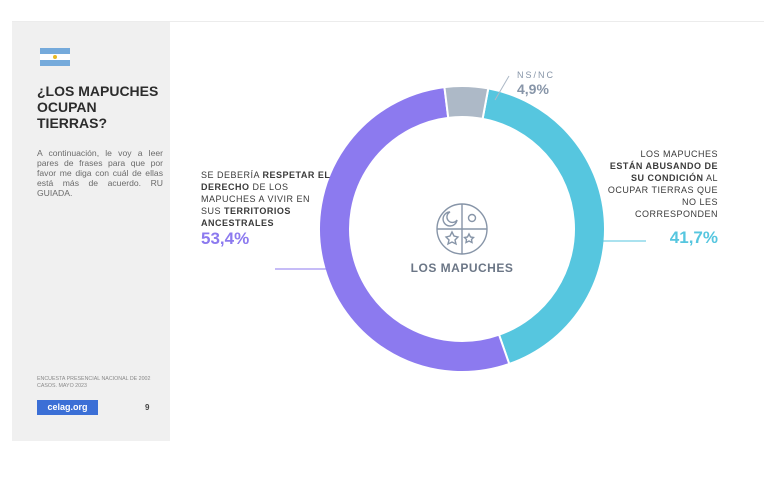 The height and width of the screenshot is (485, 774). What do you see at coordinates (552, 83) in the screenshot?
I see `label-nsnc: NS/NC 4,9%` at bounding box center [552, 83].